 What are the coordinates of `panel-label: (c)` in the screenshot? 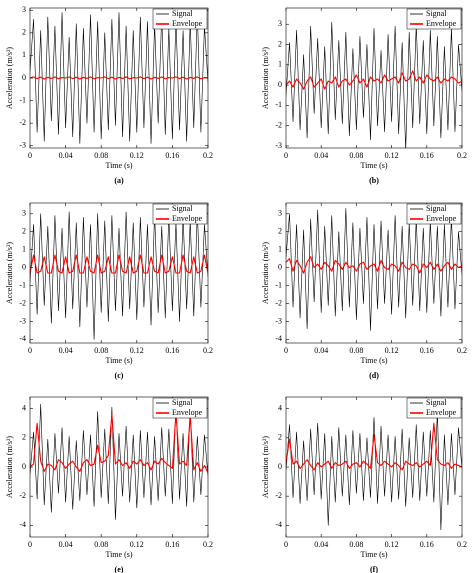 It's located at (119, 375).